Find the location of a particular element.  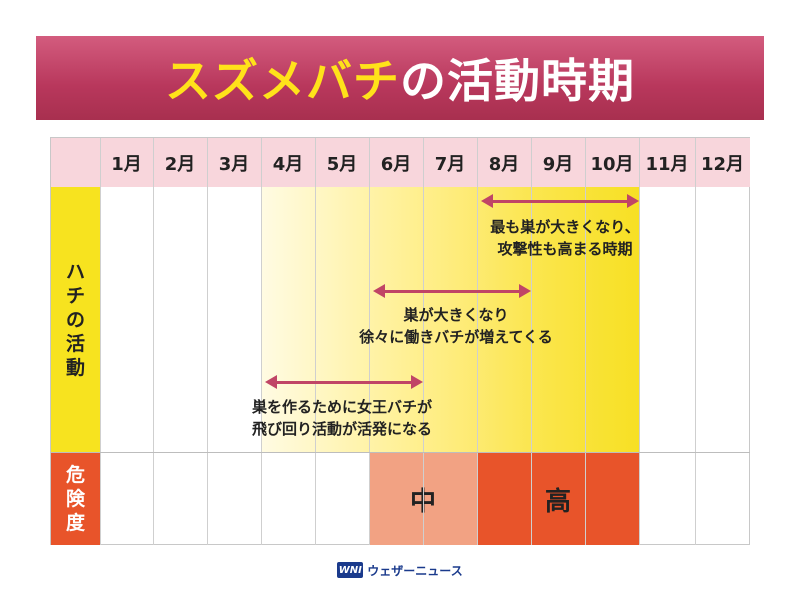

activity-label-char: 動 is located at coordinates (75, 367).